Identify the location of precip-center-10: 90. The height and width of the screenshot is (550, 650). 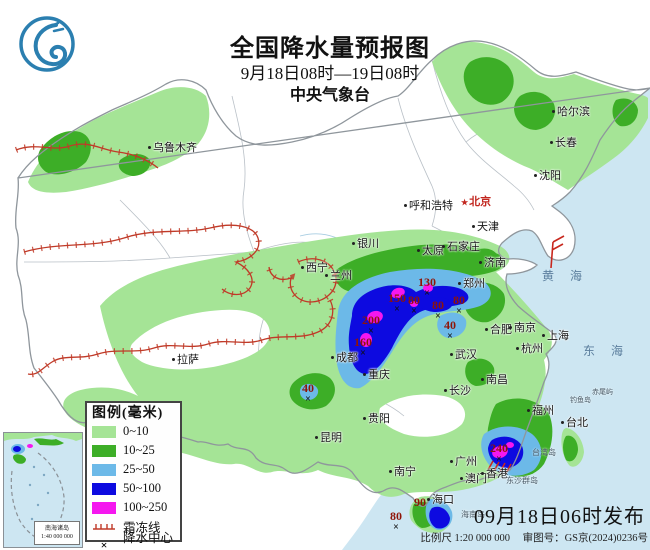
(420, 502).